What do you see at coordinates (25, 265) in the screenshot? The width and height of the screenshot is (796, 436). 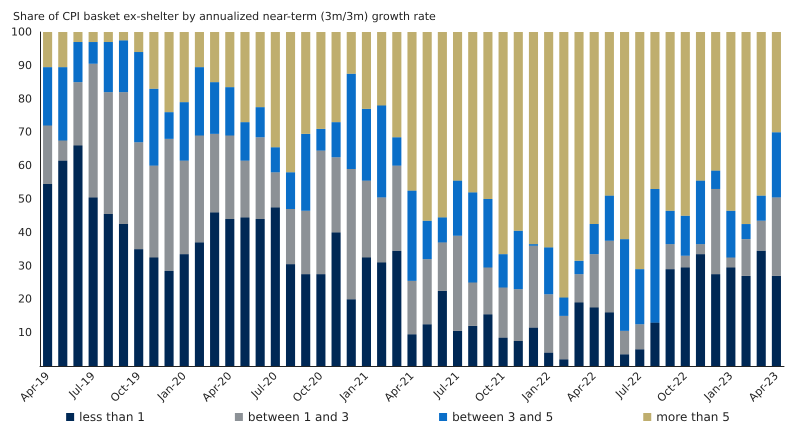 I see `y-tick-label: 30` at bounding box center [25, 265].